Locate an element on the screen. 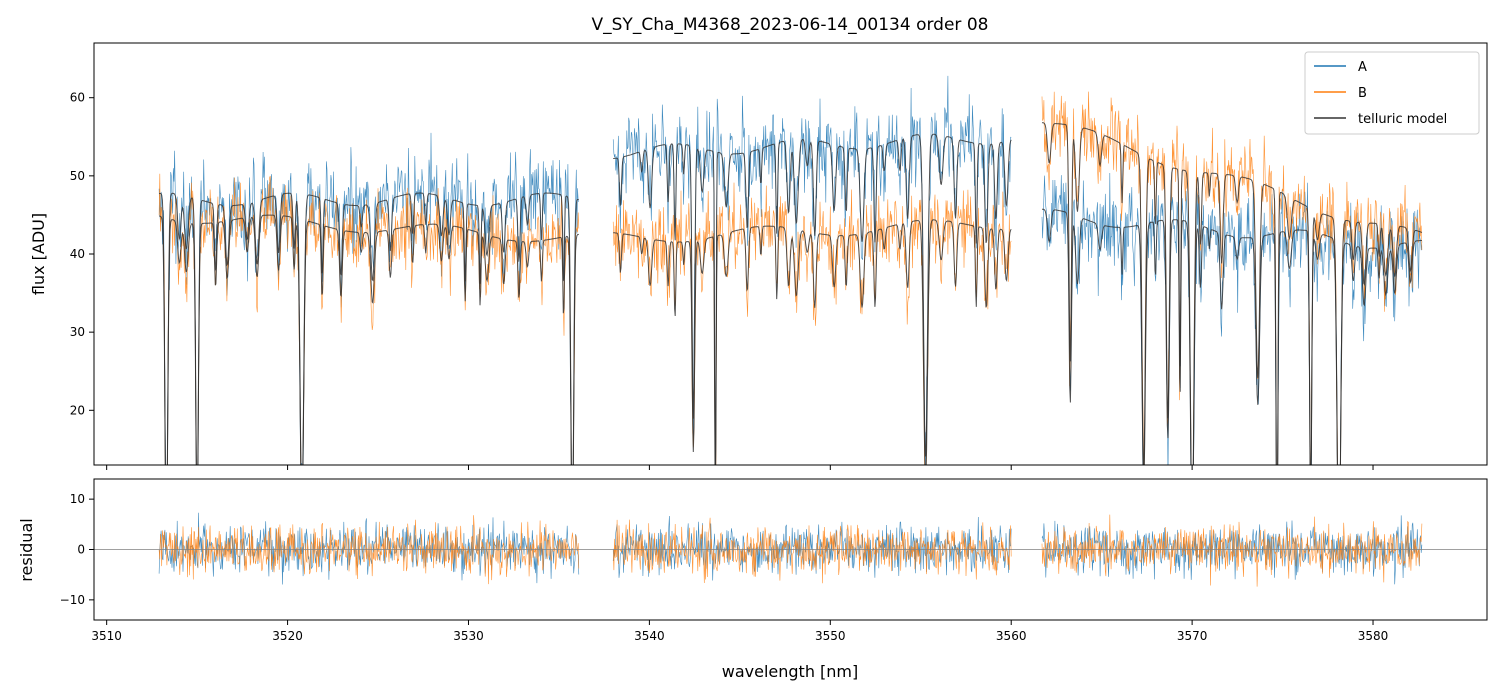  lower-y-axis: −10 0 10 is located at coordinates (77, 549).